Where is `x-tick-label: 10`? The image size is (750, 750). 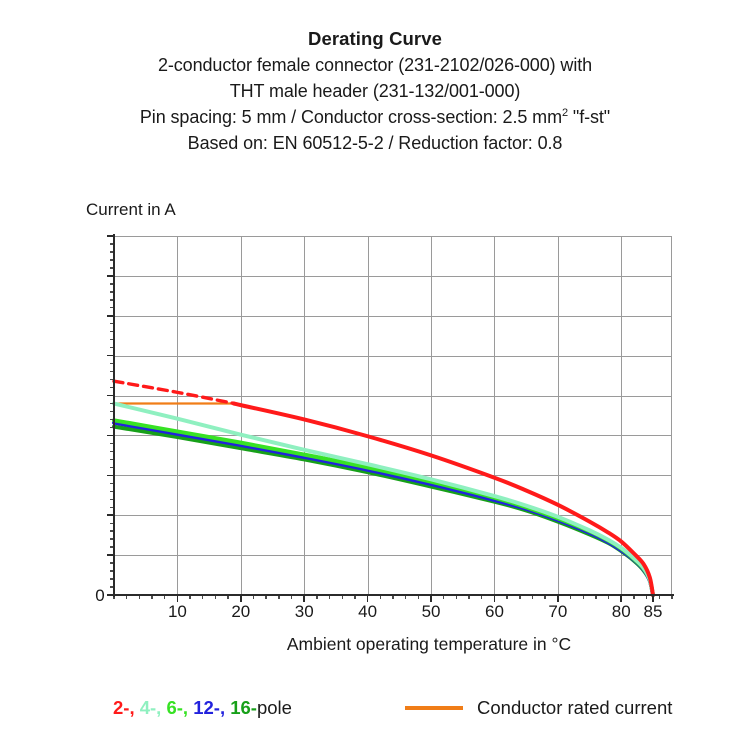 x-tick-label: 10 is located at coordinates (177, 611).